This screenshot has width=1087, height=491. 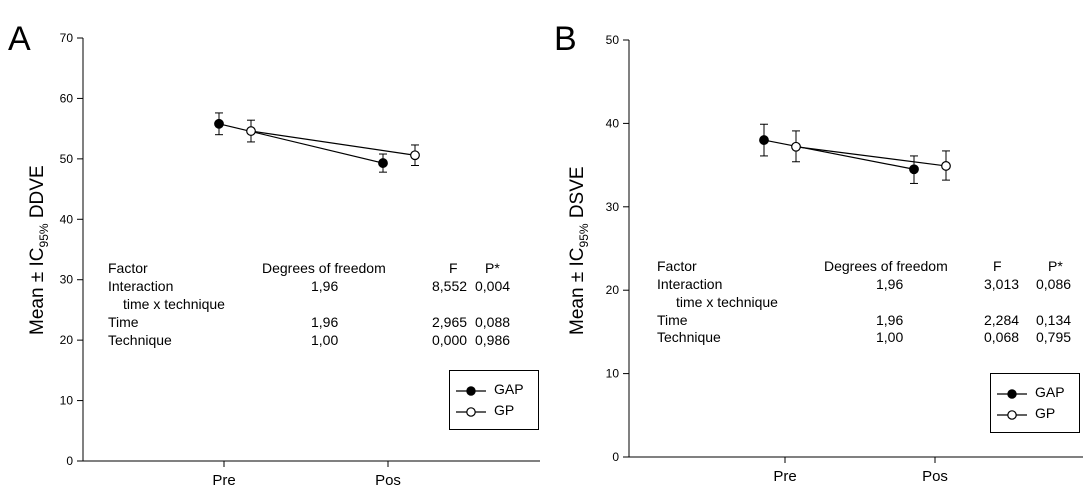 I want to click on stats-row-f: 8,552, so click(x=450, y=286).